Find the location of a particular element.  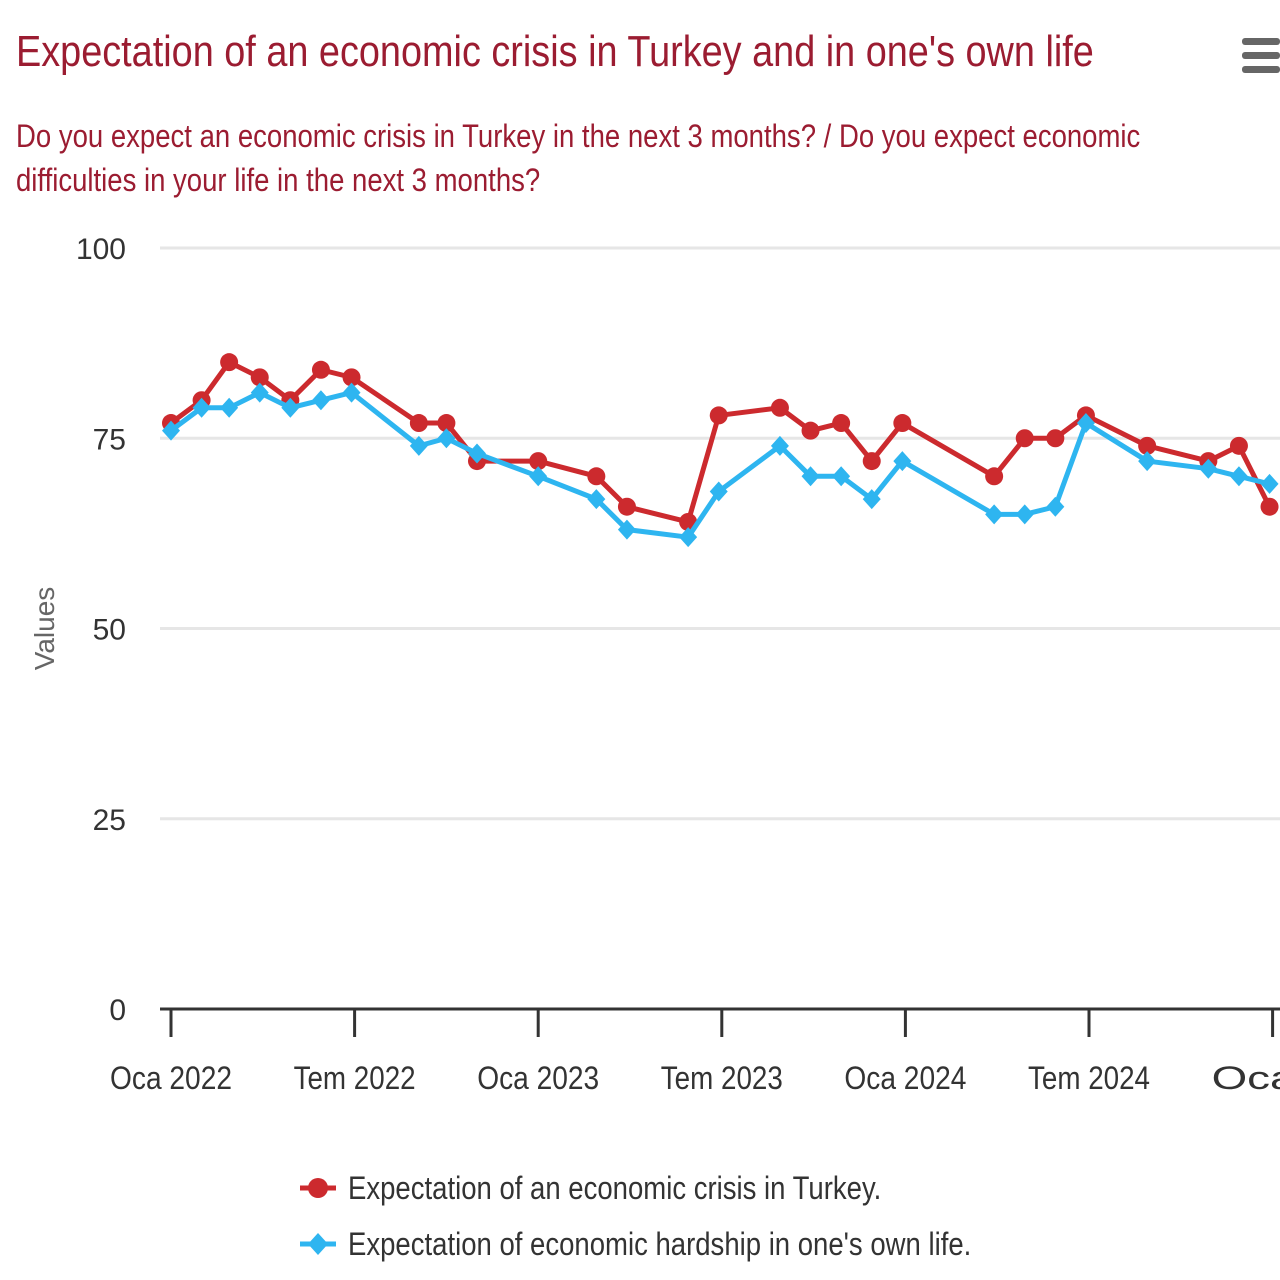

x-tick-label: Oca 2022 is located at coordinates (171, 1078).